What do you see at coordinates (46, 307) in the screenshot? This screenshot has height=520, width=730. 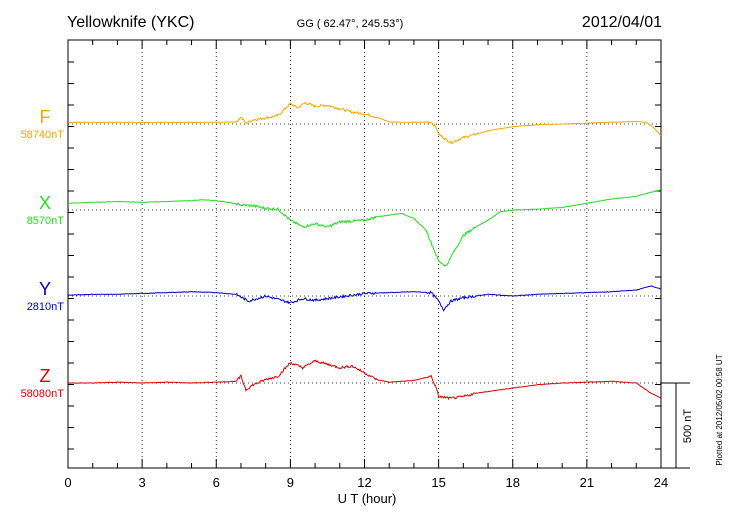 I see `series-baseline-y: 2810nT` at bounding box center [46, 307].